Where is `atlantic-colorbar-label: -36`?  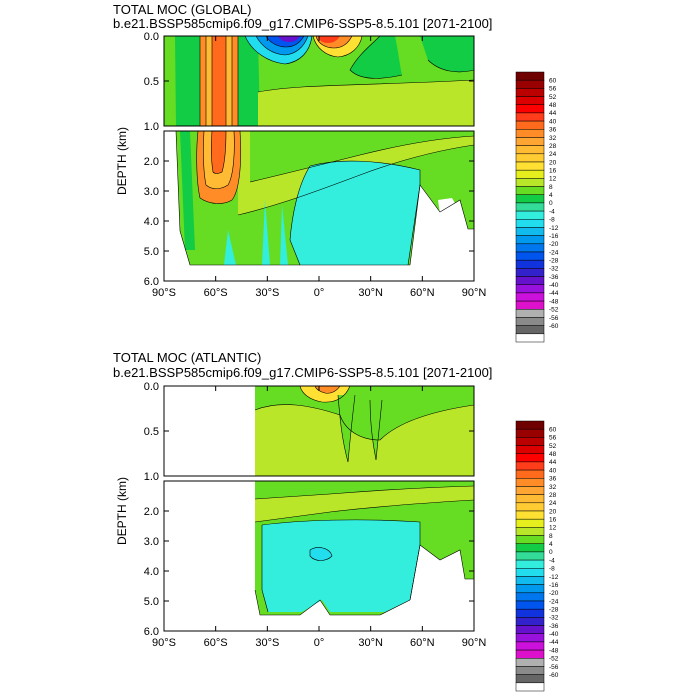
atlantic-colorbar-label: -36 is located at coordinates (554, 626).